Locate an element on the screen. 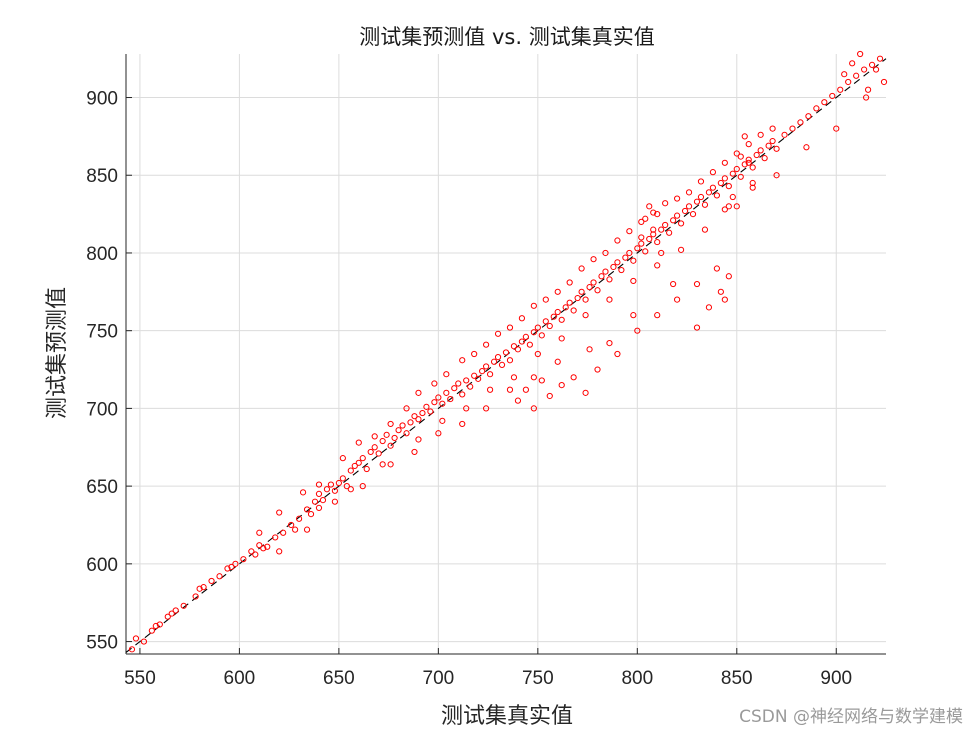 This screenshot has height=735, width=980. y-tick-label: 650 is located at coordinates (102, 487).